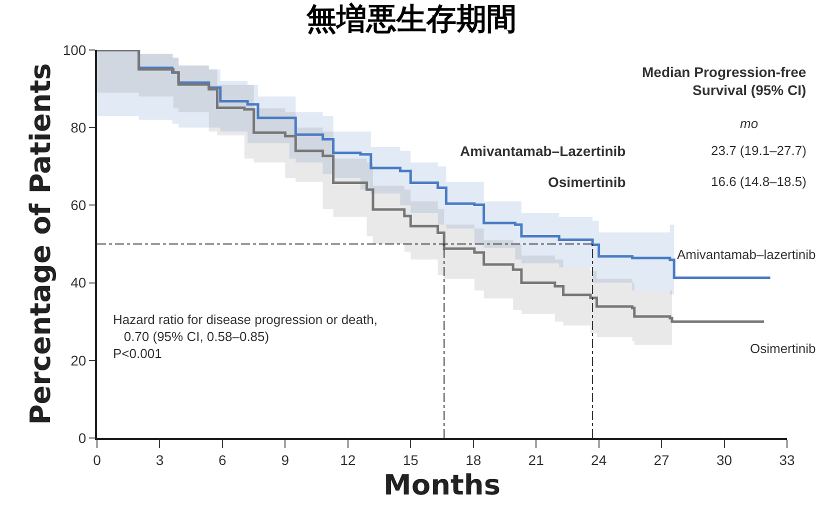 The height and width of the screenshot is (529, 823). What do you see at coordinates (41, 244) in the screenshot?
I see `y-axis-title: Percentage of Patients` at bounding box center [41, 244].